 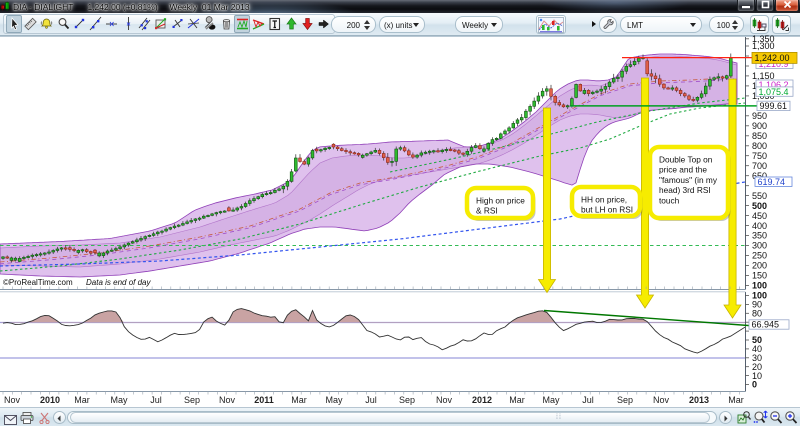 I want to click on svg-text: 20, so click(x=757, y=367).